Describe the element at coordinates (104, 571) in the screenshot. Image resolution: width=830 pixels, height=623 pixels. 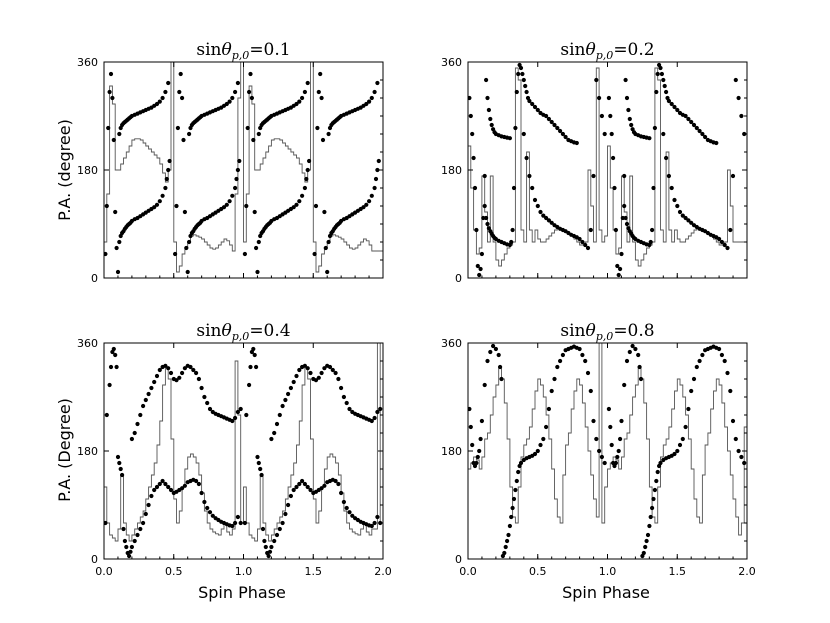
I see `x-tick-label: 0.0` at that location.